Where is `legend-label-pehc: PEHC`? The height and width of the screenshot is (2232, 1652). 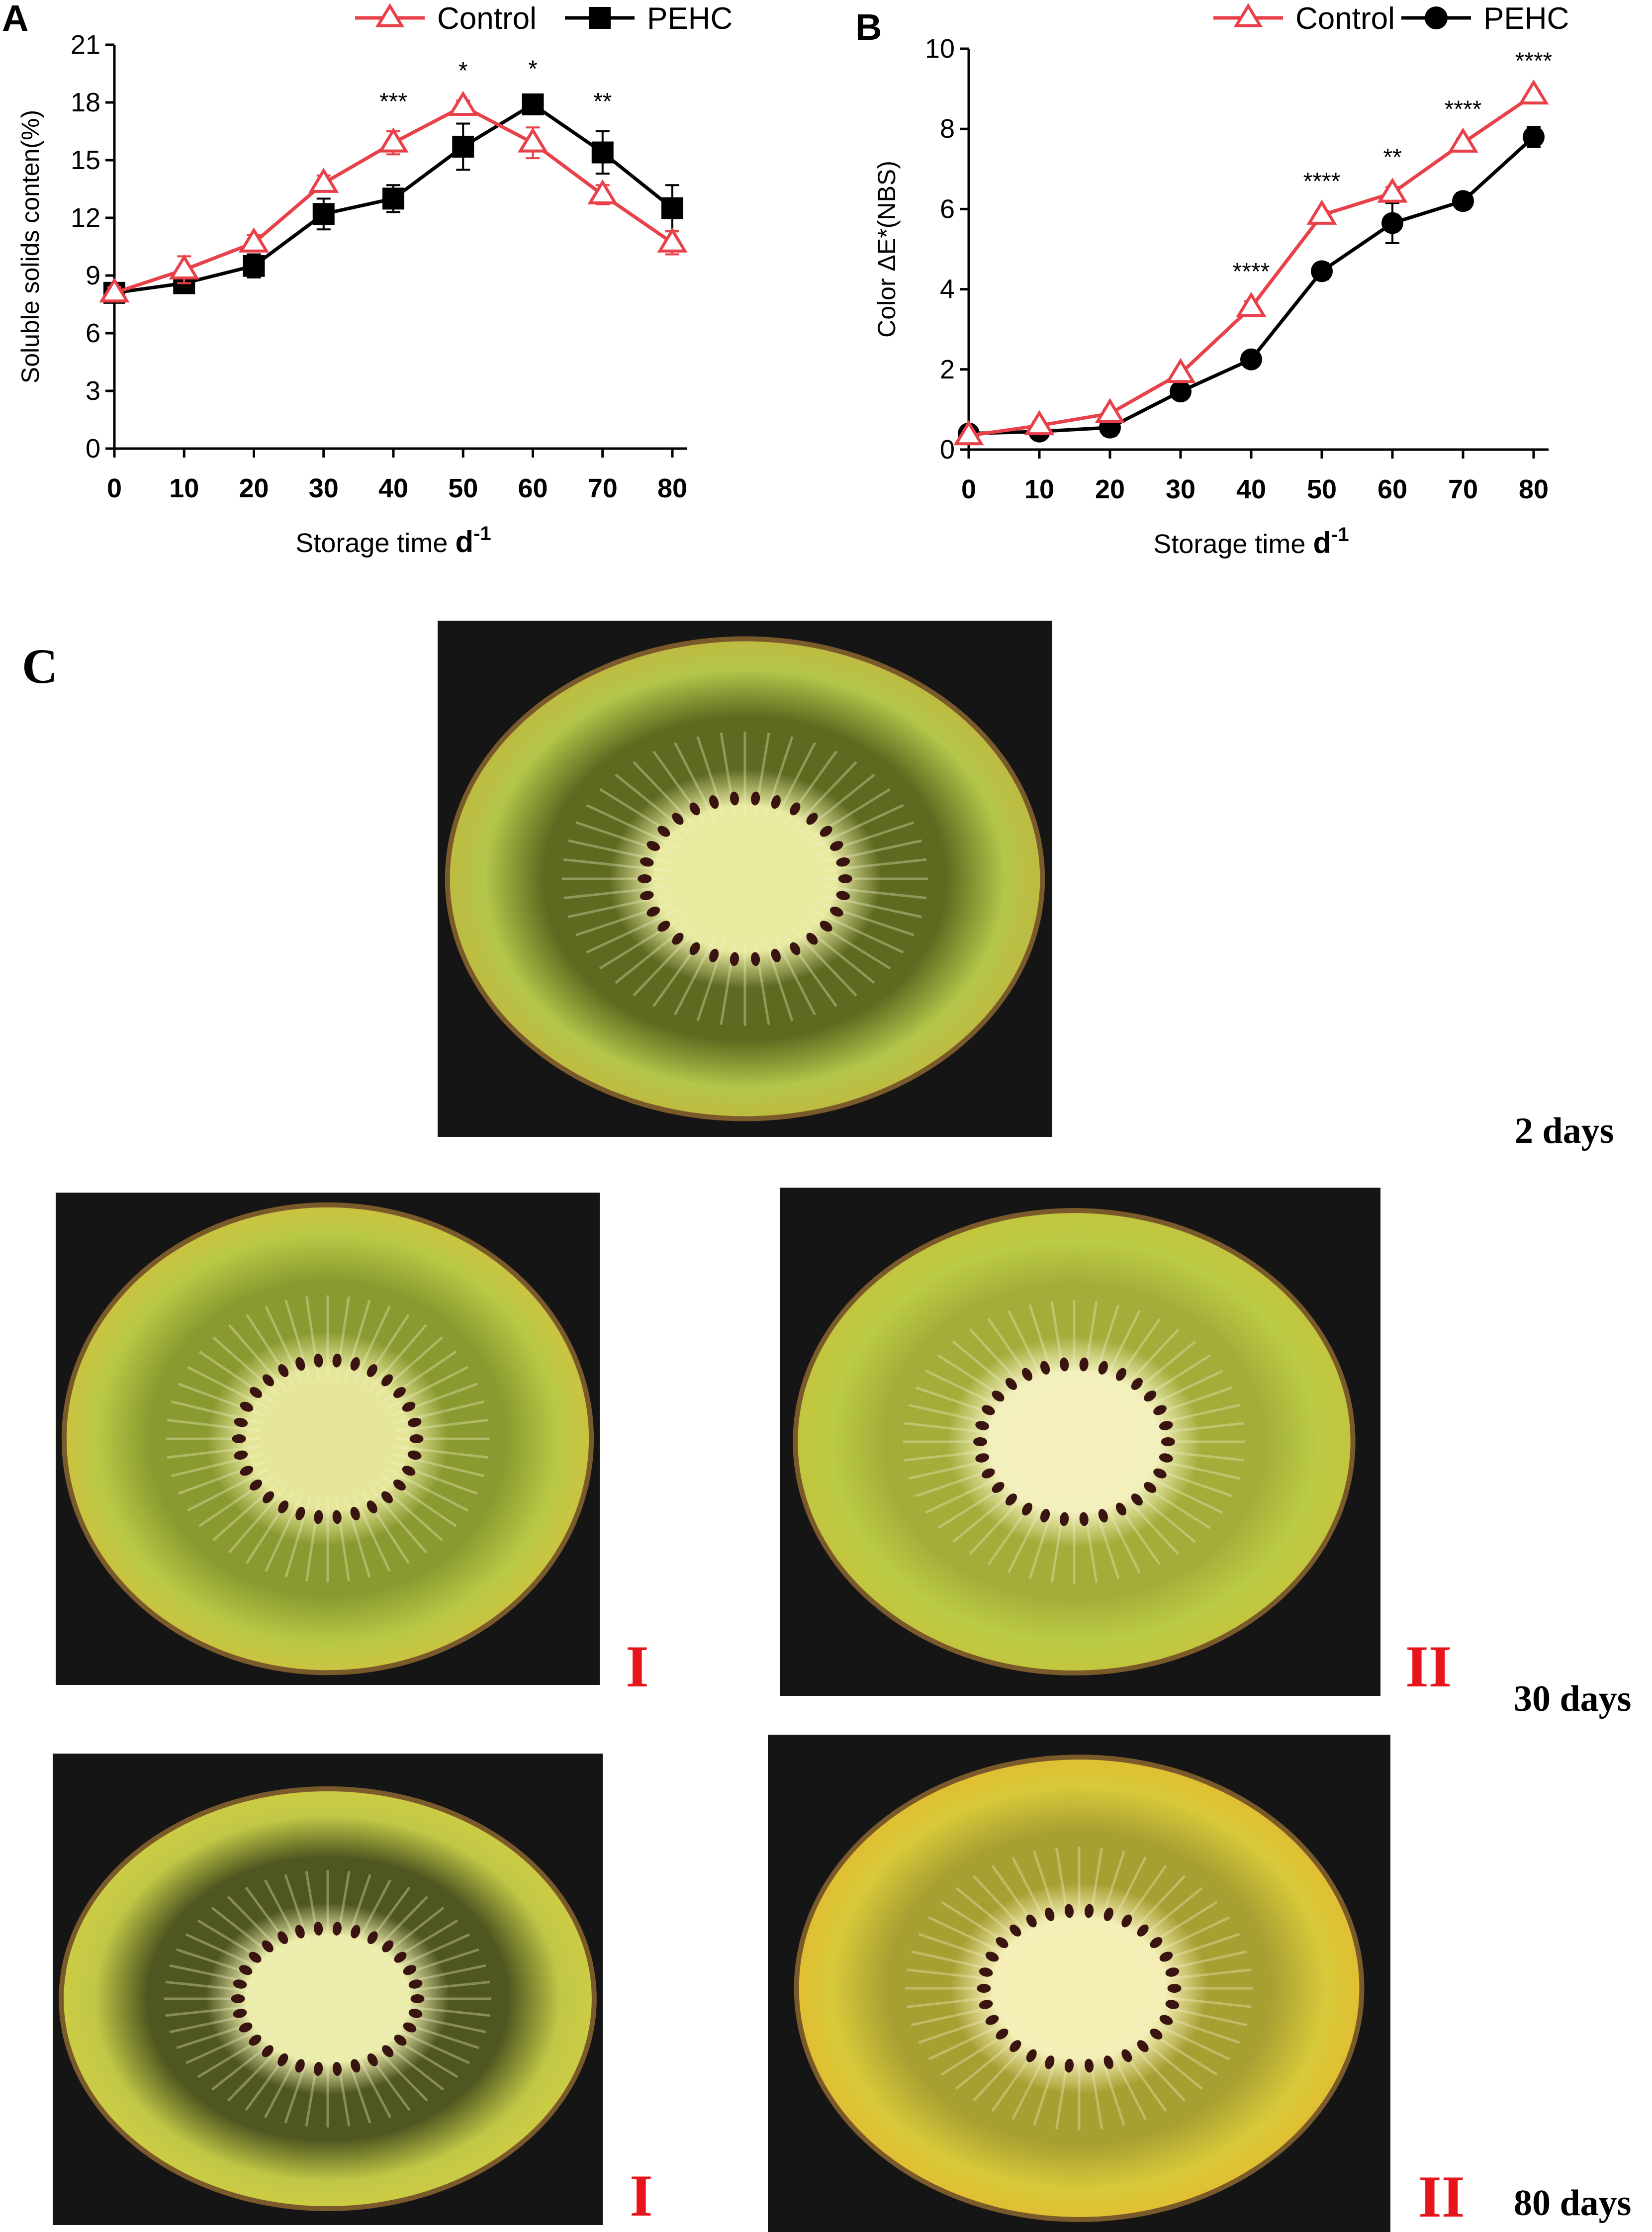
legend-label-pehc: PEHC is located at coordinates (1526, 18).